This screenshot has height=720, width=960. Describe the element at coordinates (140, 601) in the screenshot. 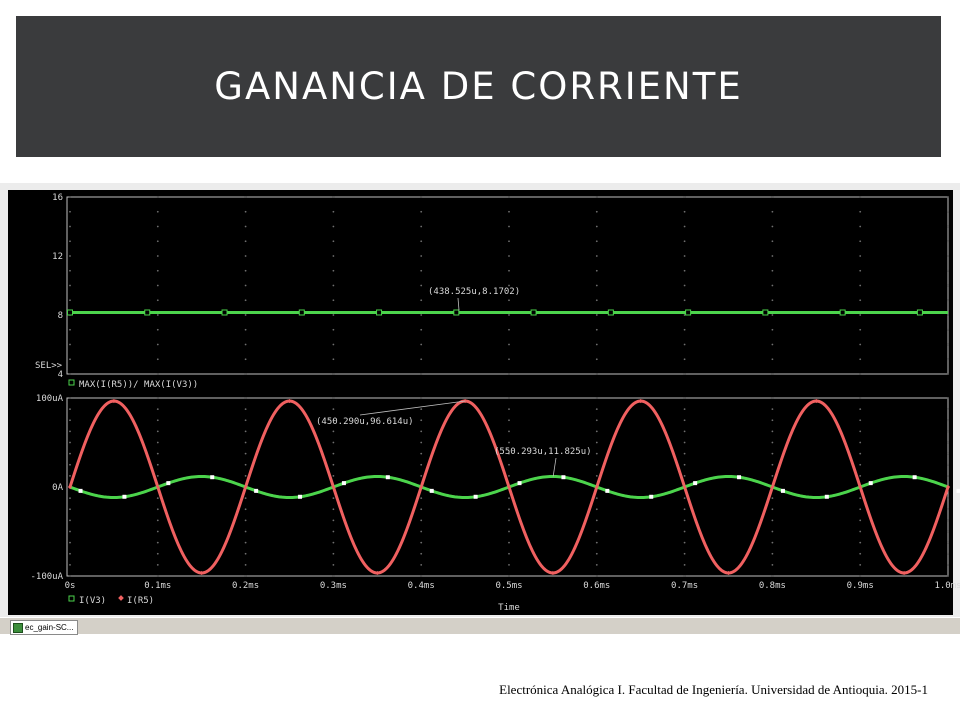

I see `legend-label-i-r5: I(R5)` at that location.